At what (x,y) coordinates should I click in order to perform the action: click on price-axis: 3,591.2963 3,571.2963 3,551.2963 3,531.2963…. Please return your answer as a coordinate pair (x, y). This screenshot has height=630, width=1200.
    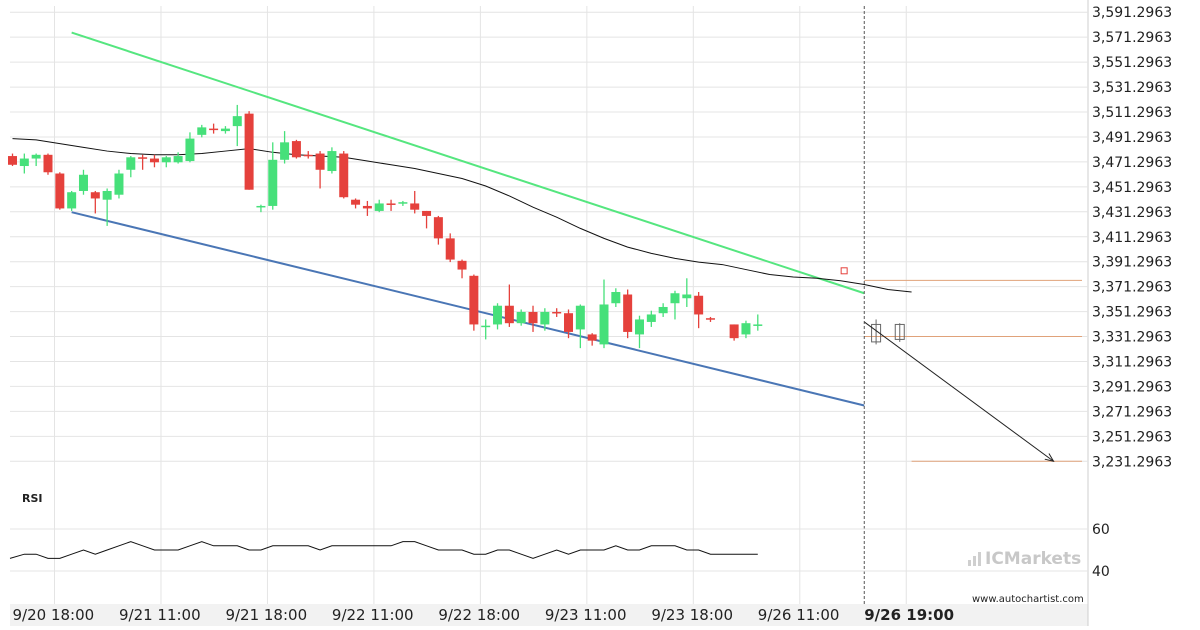
    Looking at the image, I should click on (1132, 237).